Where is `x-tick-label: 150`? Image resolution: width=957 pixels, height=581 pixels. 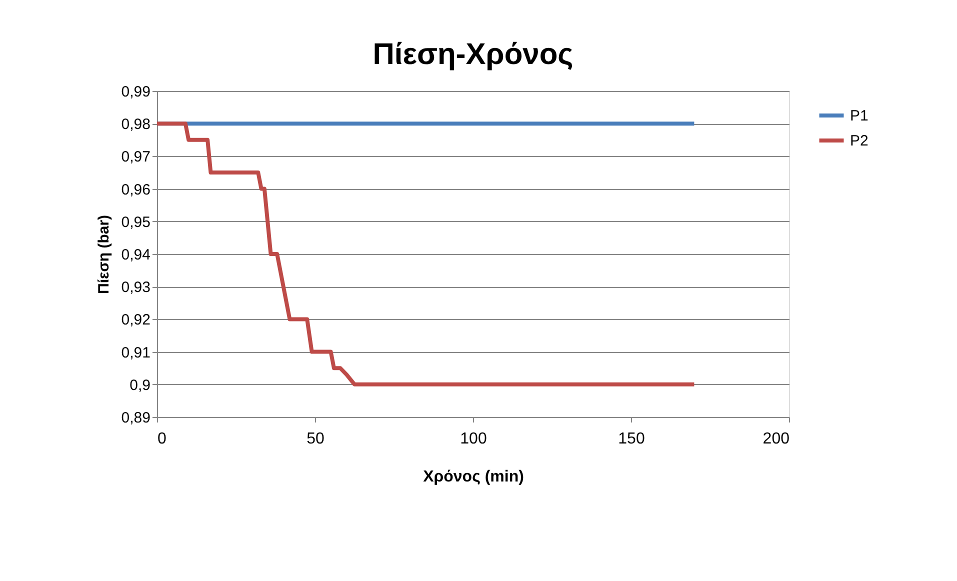
x-tick-label: 150 is located at coordinates (631, 439).